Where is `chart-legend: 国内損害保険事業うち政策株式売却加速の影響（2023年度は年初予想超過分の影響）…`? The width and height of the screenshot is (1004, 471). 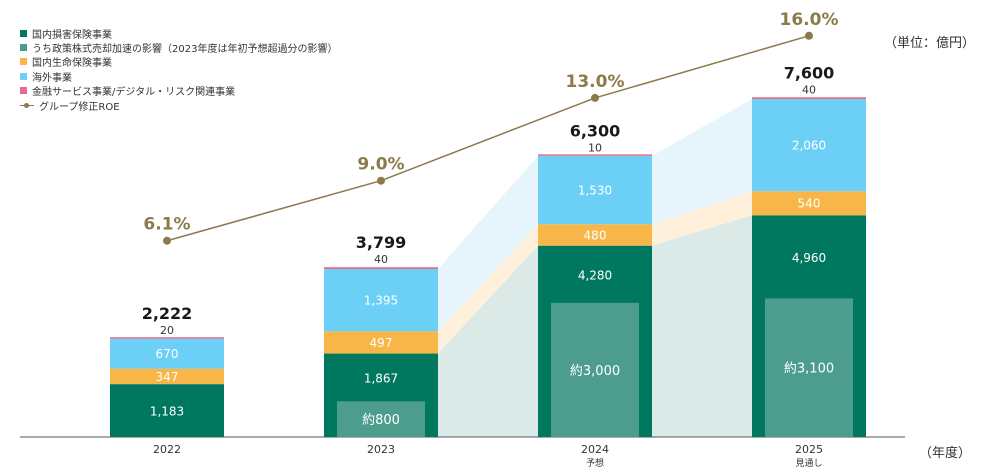 chart-legend: 国内損害保険事業うち政策株式売却加速の影響（2023年度は年初予想超過分の影響）… is located at coordinates (179, 69).